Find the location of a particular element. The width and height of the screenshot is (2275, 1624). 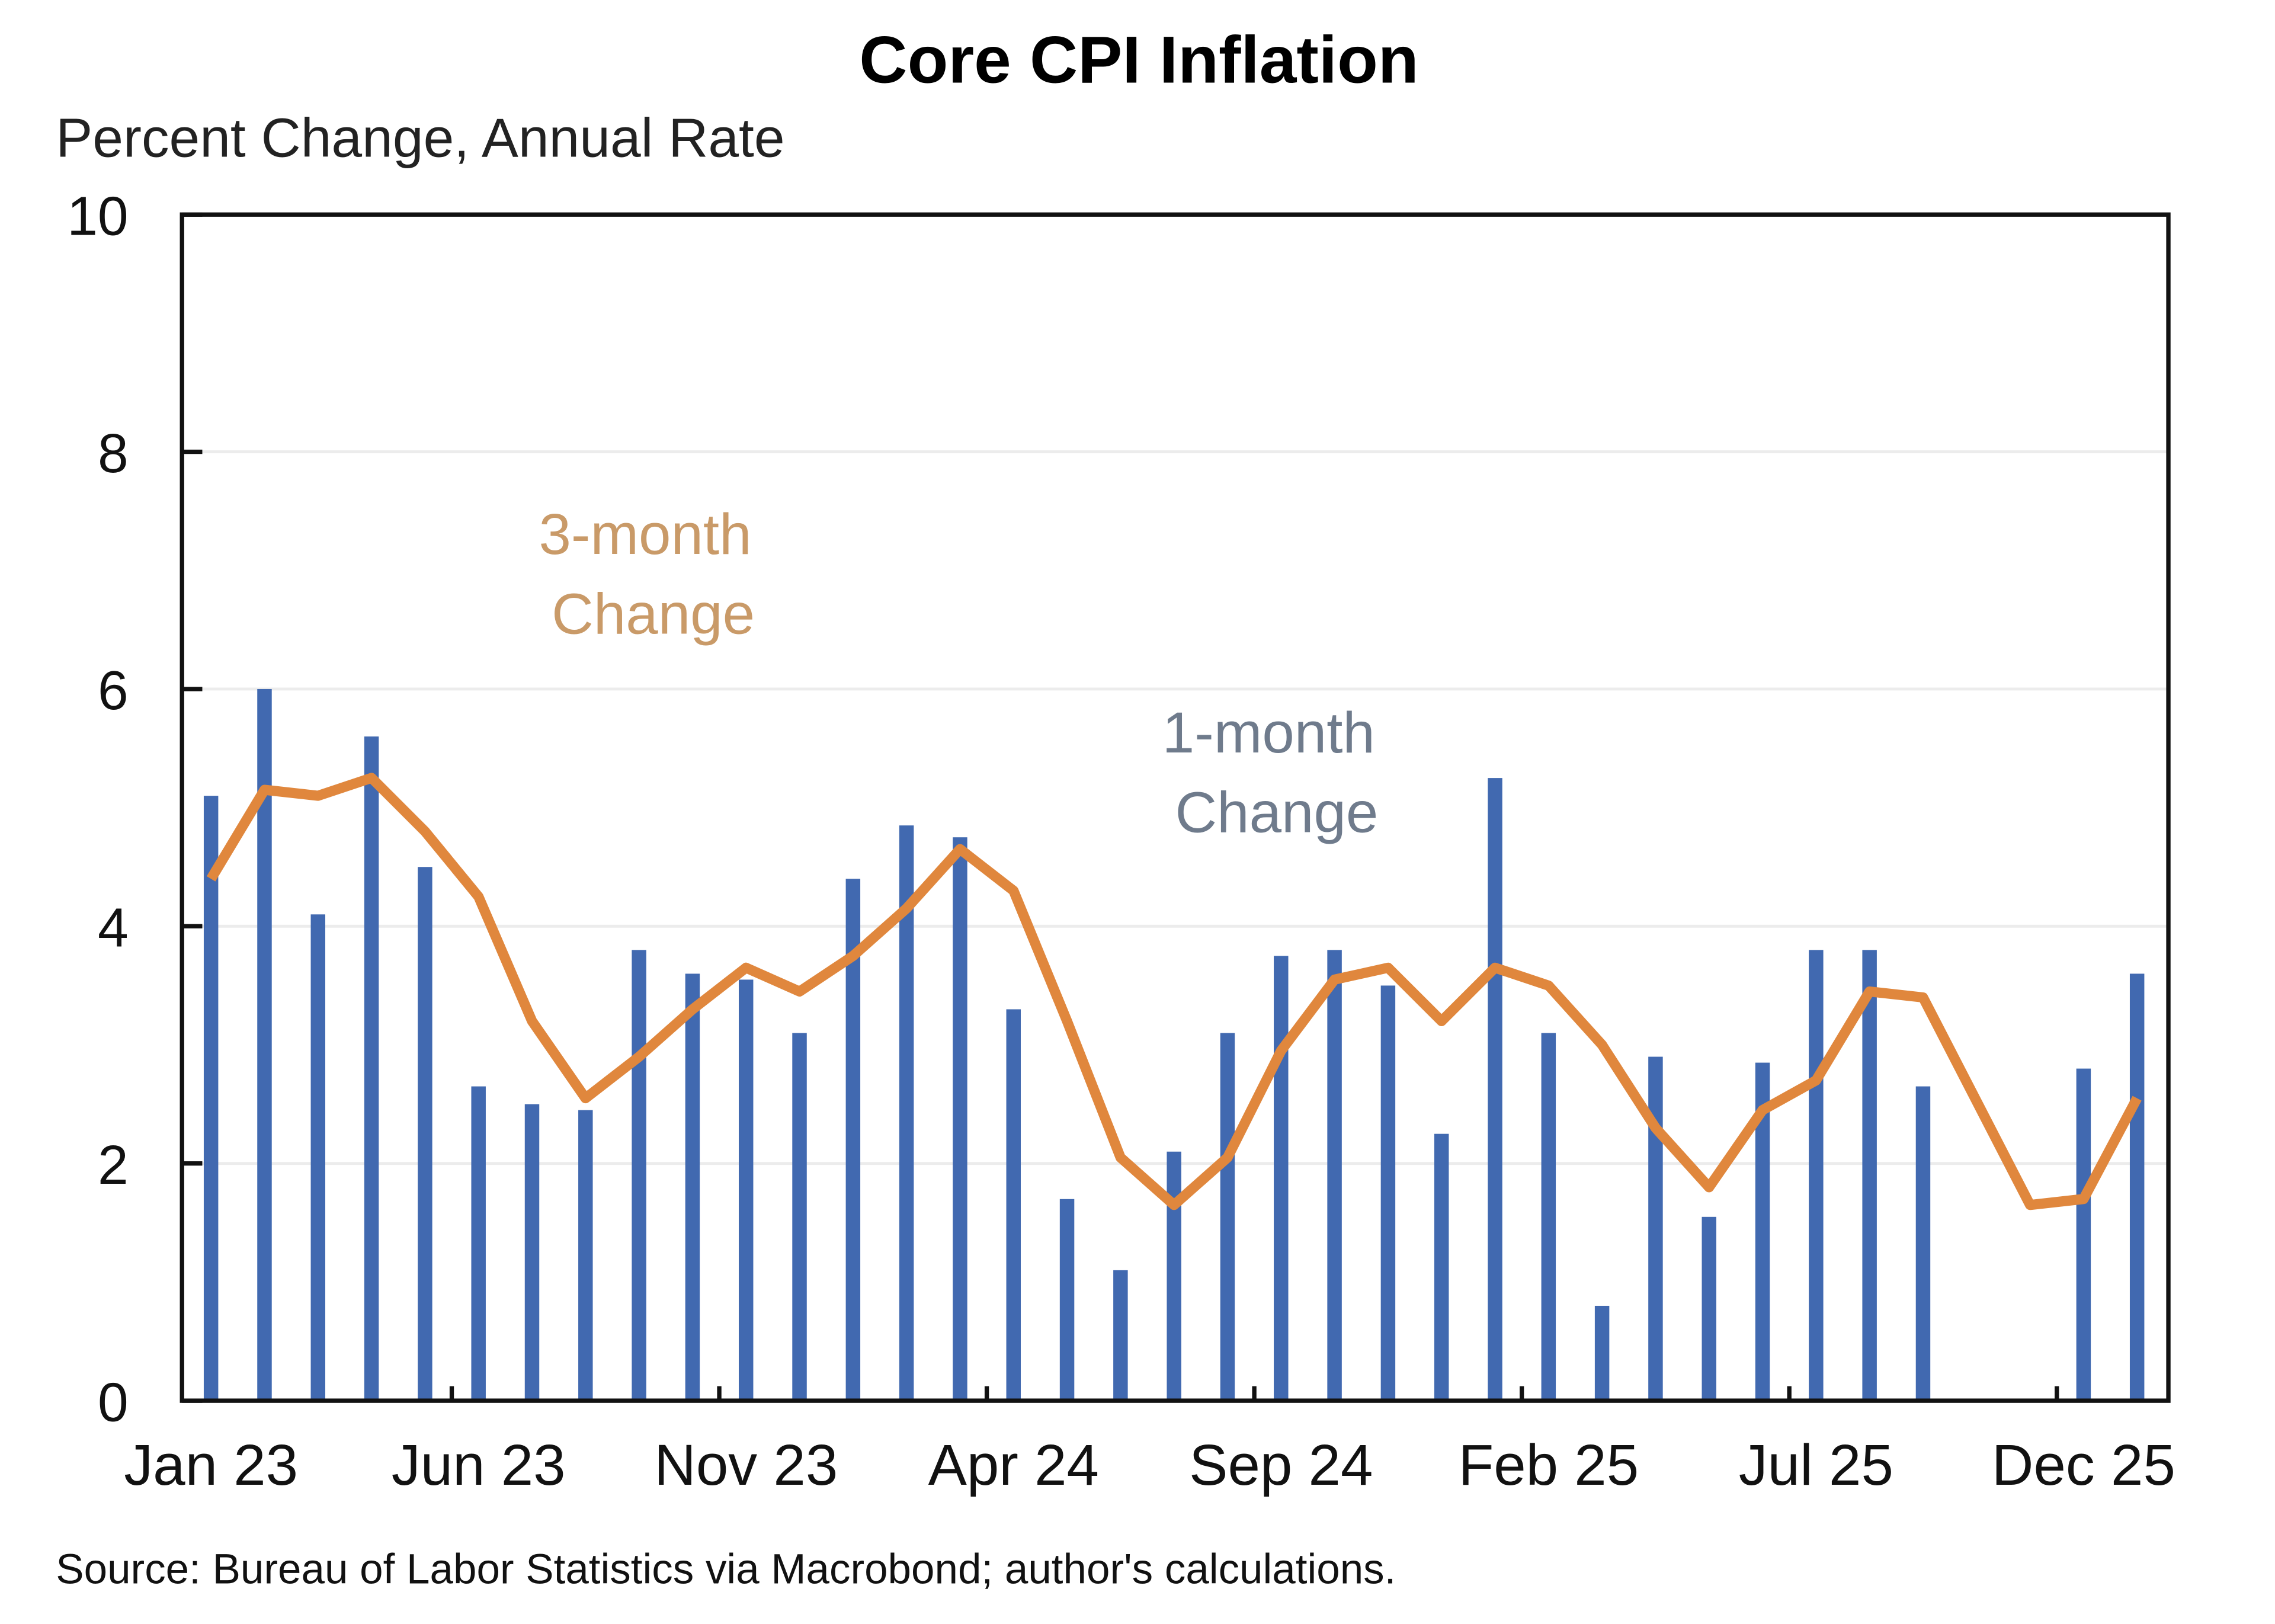

annotation-1-month: 1-month Change is located at coordinates (1276, 772).